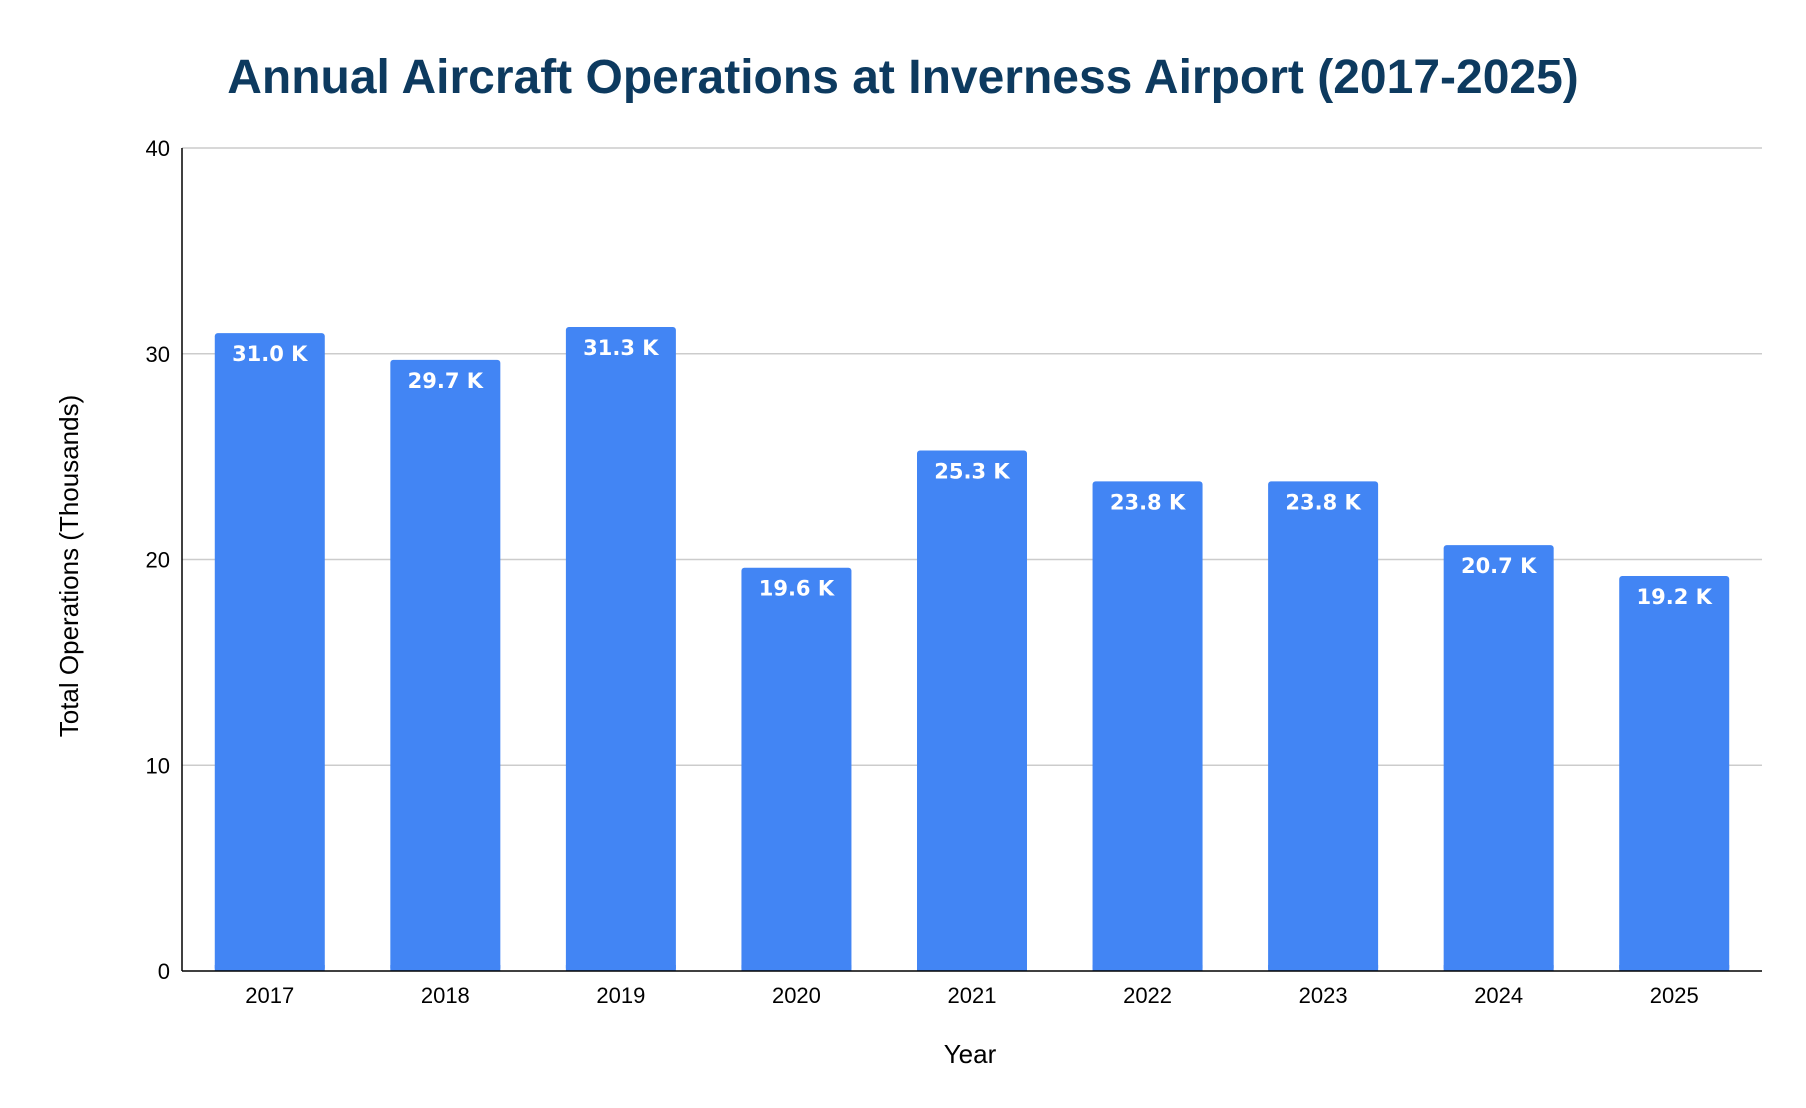 This screenshot has width=1806, height=1108. What do you see at coordinates (620, 995) in the screenshot?
I see `x-tick-label: 2019` at bounding box center [620, 995].